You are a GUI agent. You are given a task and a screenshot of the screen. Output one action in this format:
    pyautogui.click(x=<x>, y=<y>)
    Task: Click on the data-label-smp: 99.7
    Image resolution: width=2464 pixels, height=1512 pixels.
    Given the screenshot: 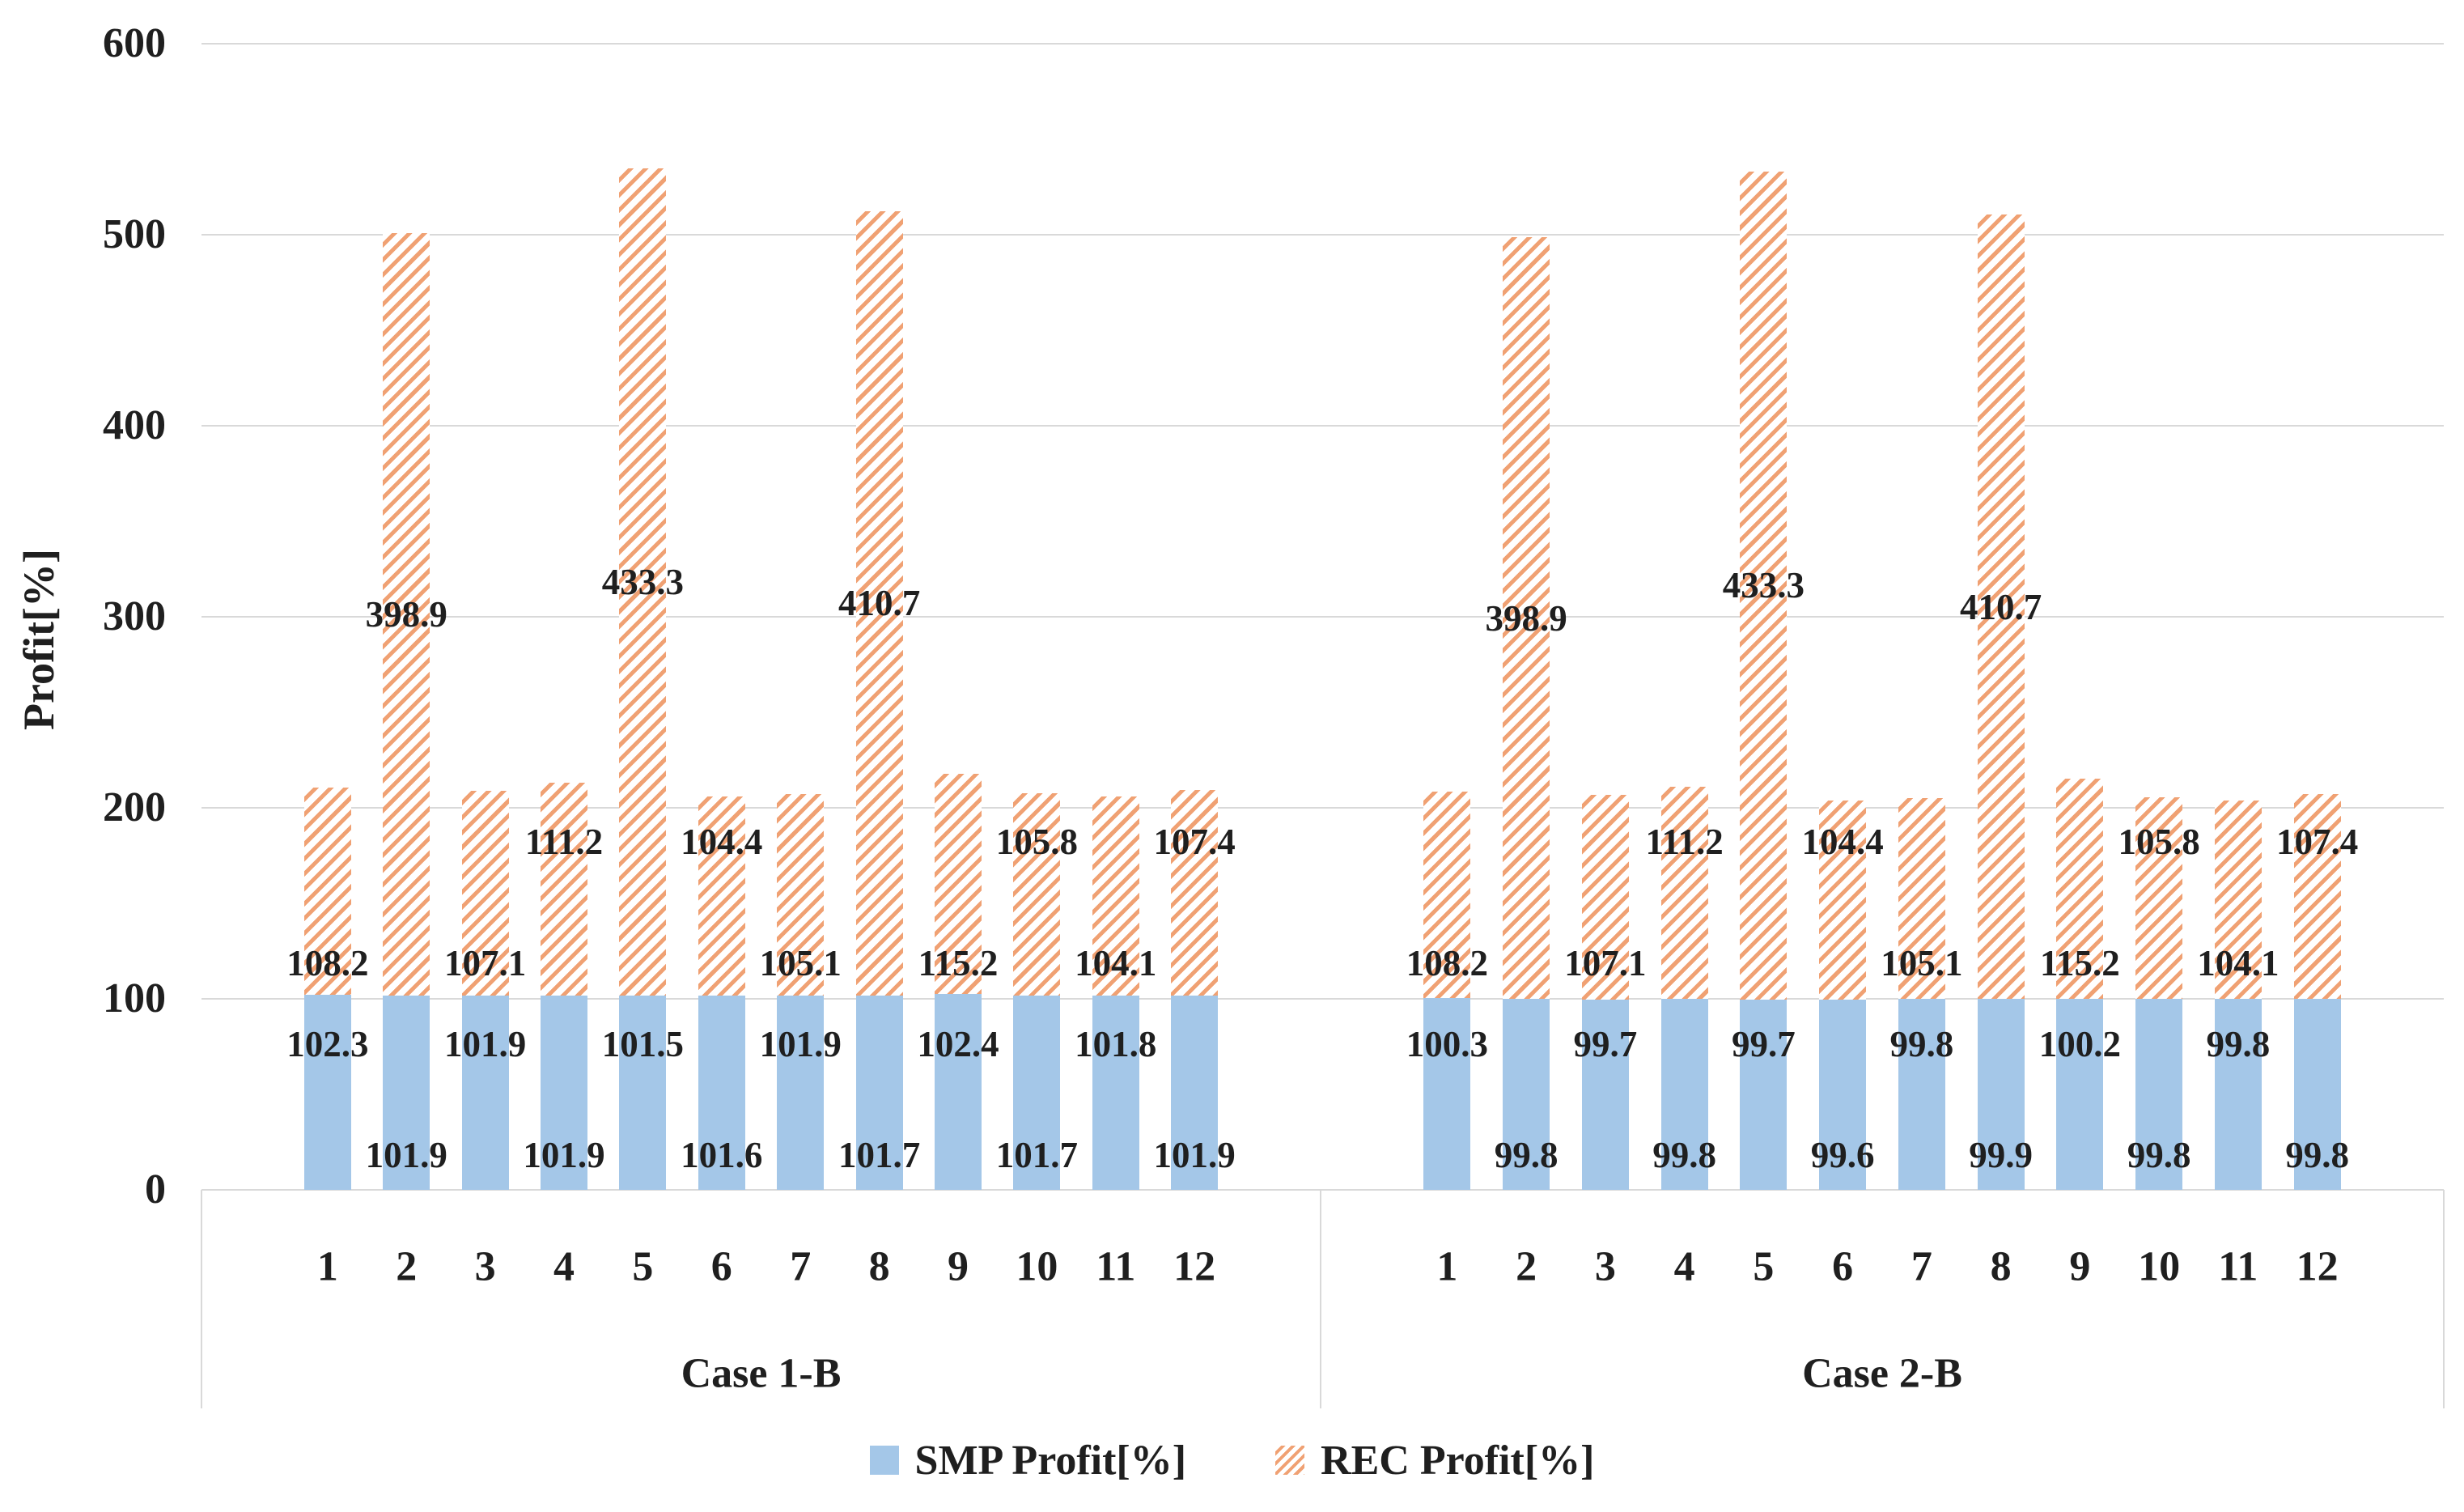 What is the action you would take?
    pyautogui.click(x=1605, y=1044)
    